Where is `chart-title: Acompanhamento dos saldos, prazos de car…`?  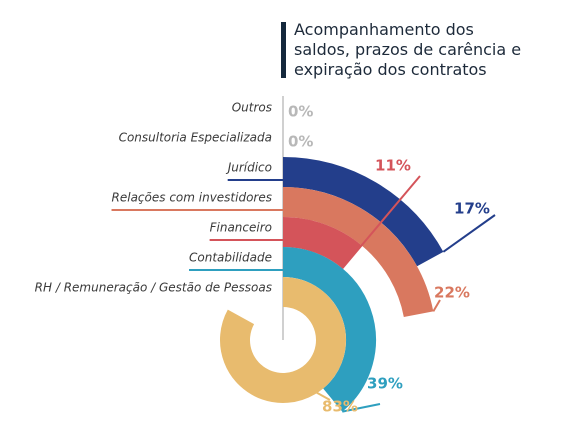 chart-title: Acompanhamento dos saldos, prazos de car… is located at coordinates (408, 49).